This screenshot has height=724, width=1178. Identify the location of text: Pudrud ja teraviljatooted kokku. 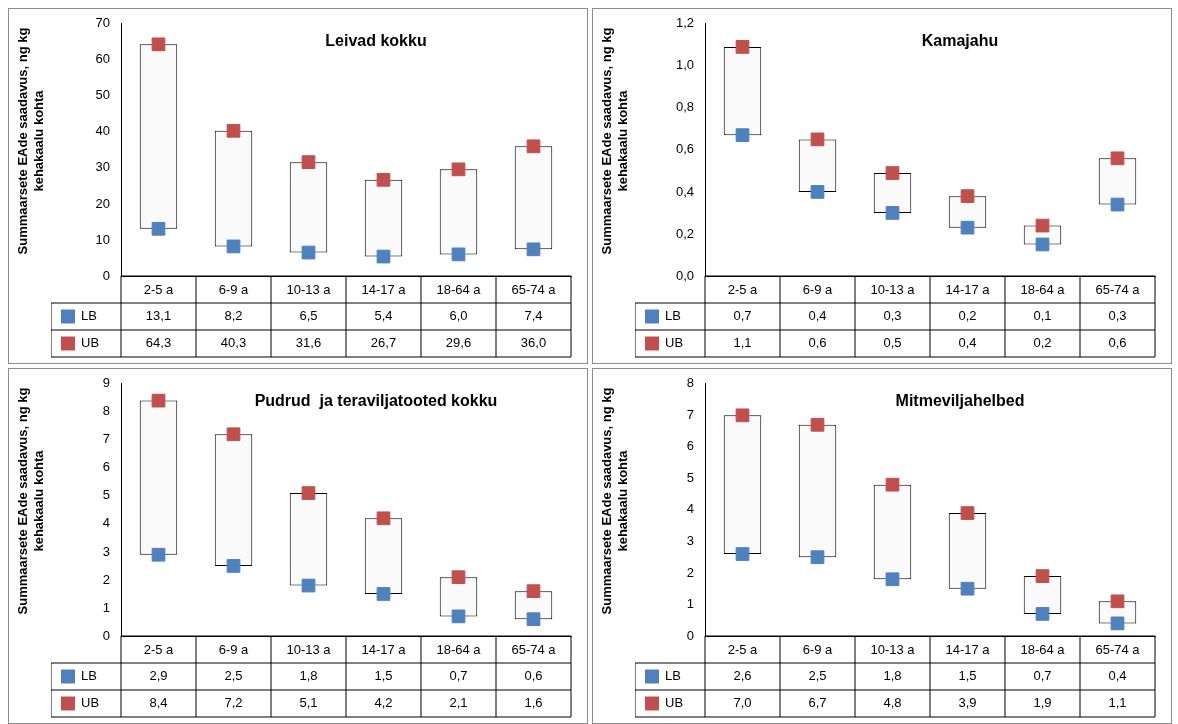
(376, 401).